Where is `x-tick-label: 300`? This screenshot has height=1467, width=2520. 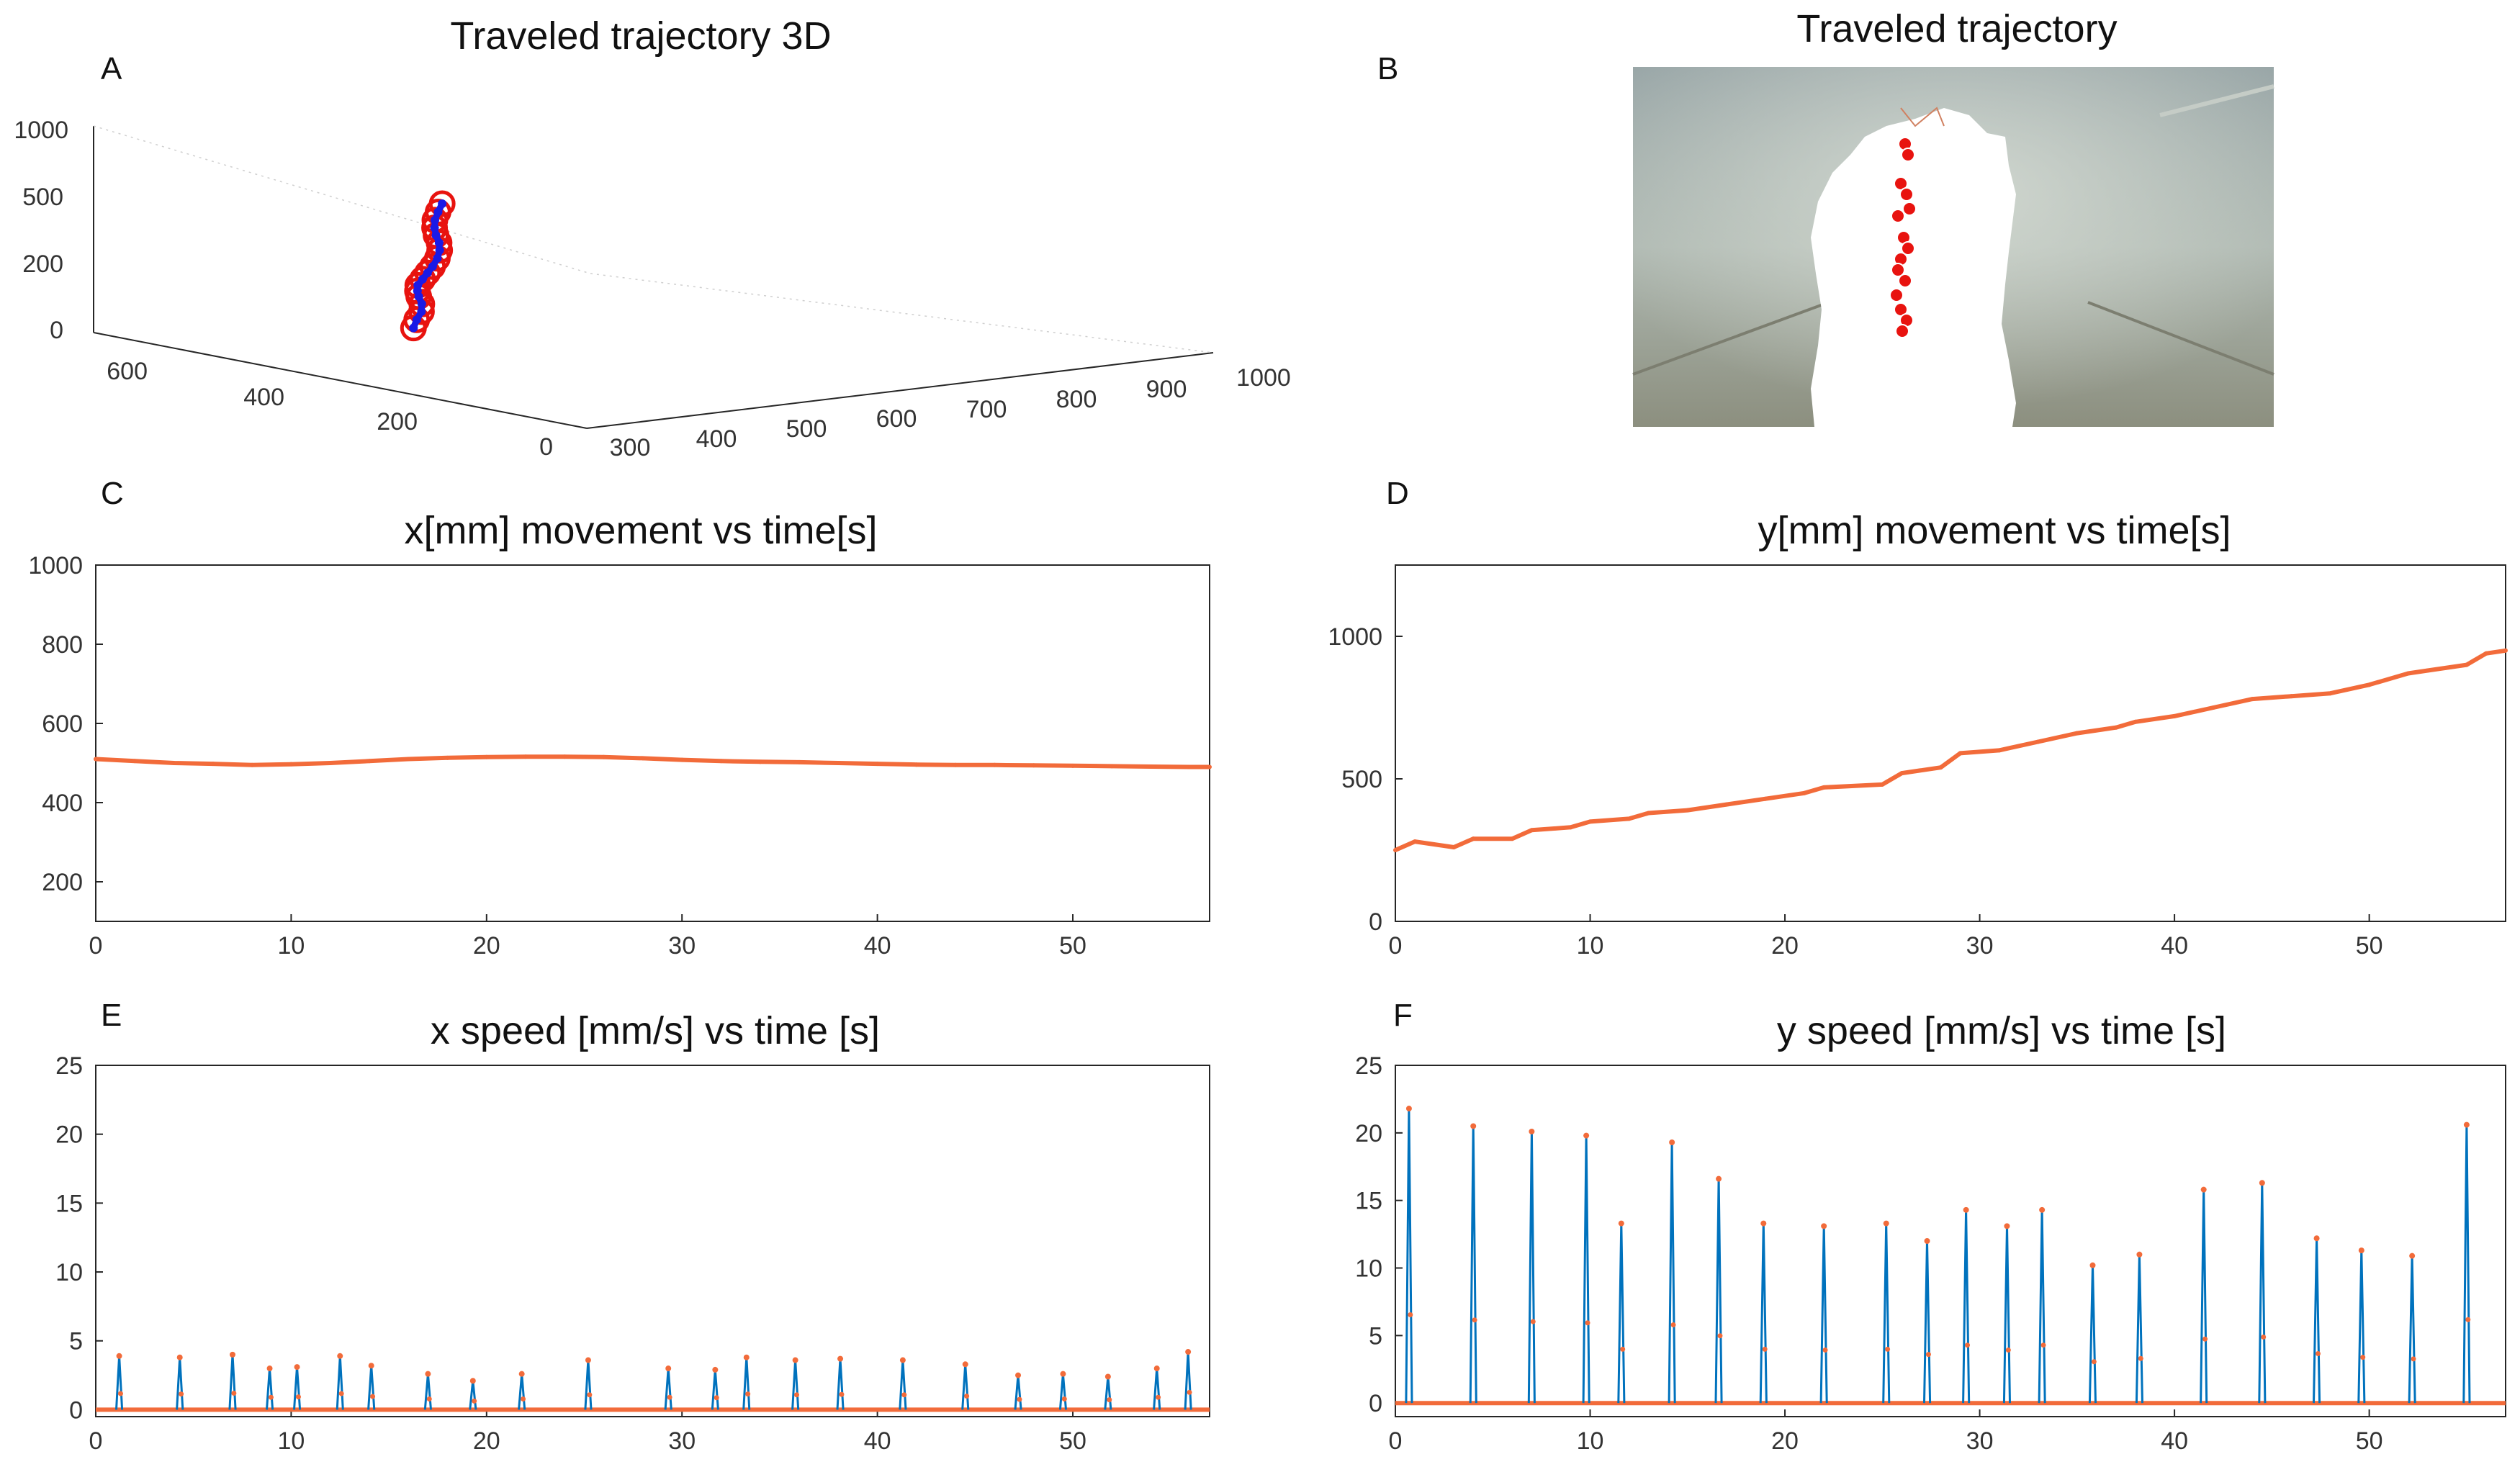 x-tick-label: 300 is located at coordinates (630, 448).